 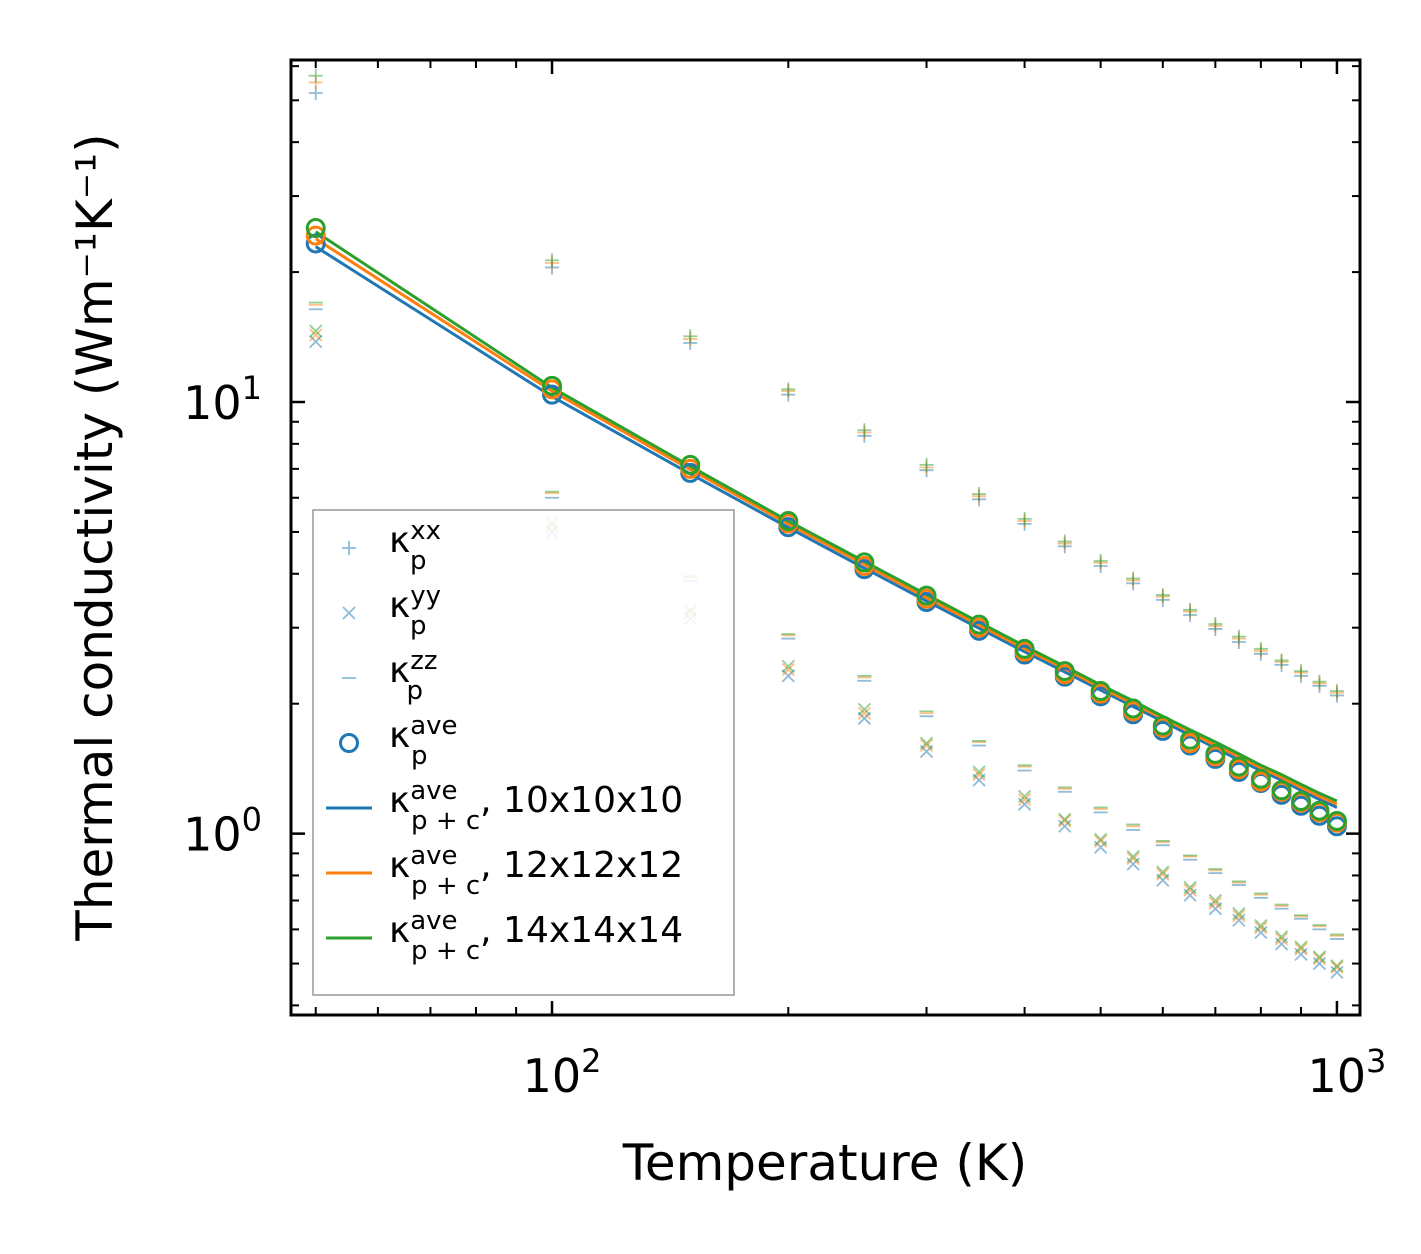 I want to click on legend-item: κxx p, so click(x=391, y=546).